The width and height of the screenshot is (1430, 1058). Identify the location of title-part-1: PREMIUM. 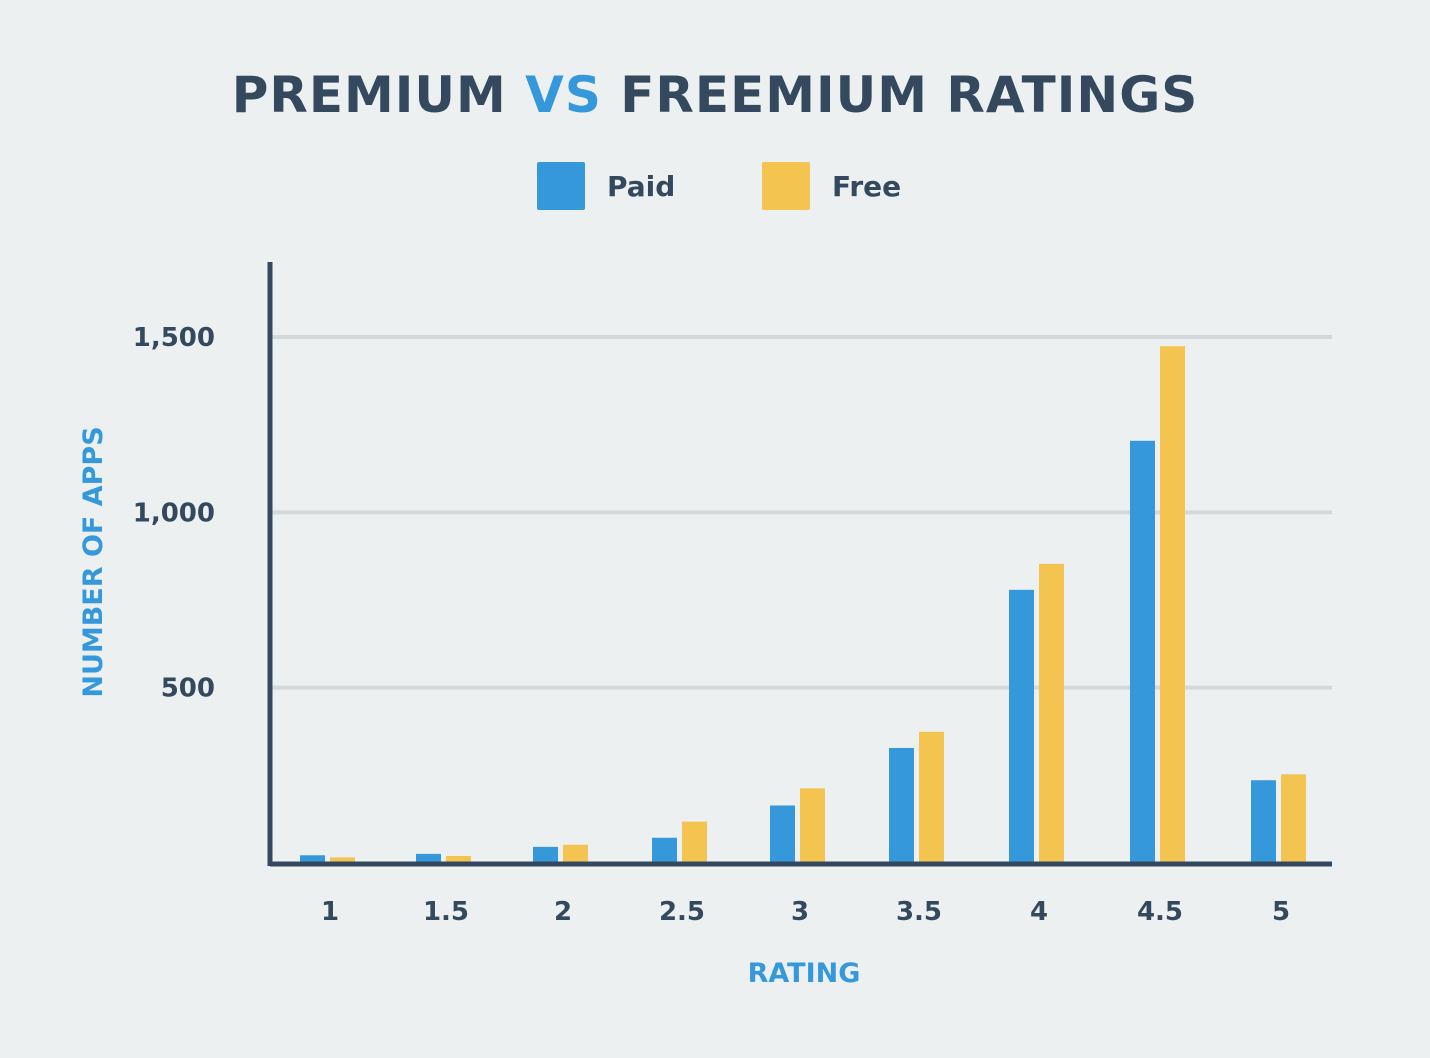
(378, 95).